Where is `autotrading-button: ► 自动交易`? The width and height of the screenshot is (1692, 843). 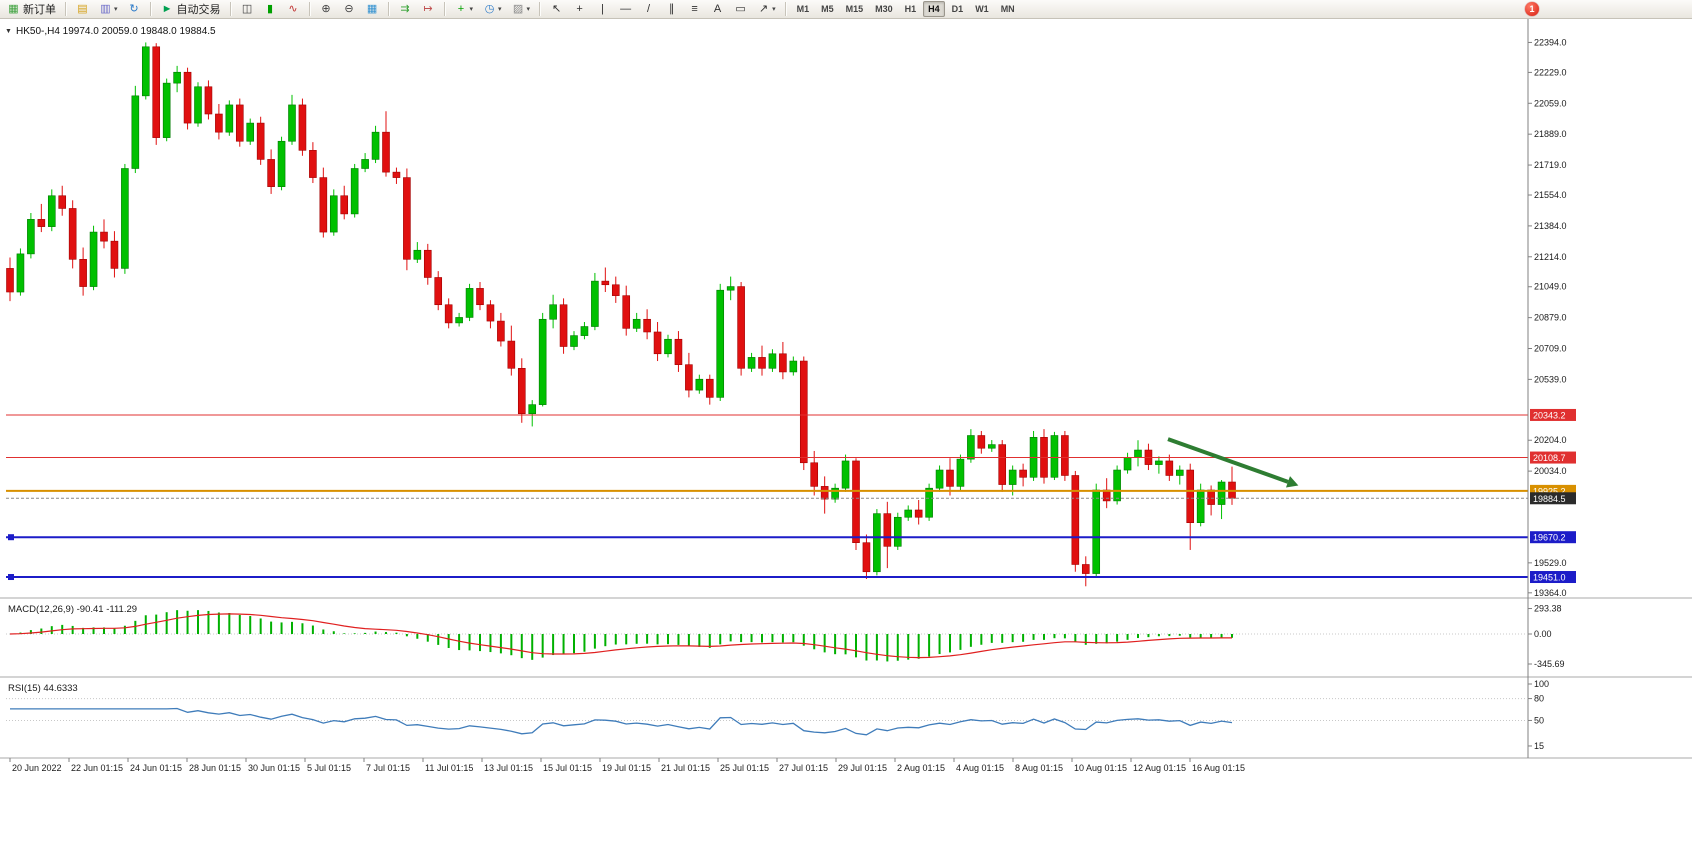
autotrading-button: ► 自动交易 is located at coordinates (191, 9).